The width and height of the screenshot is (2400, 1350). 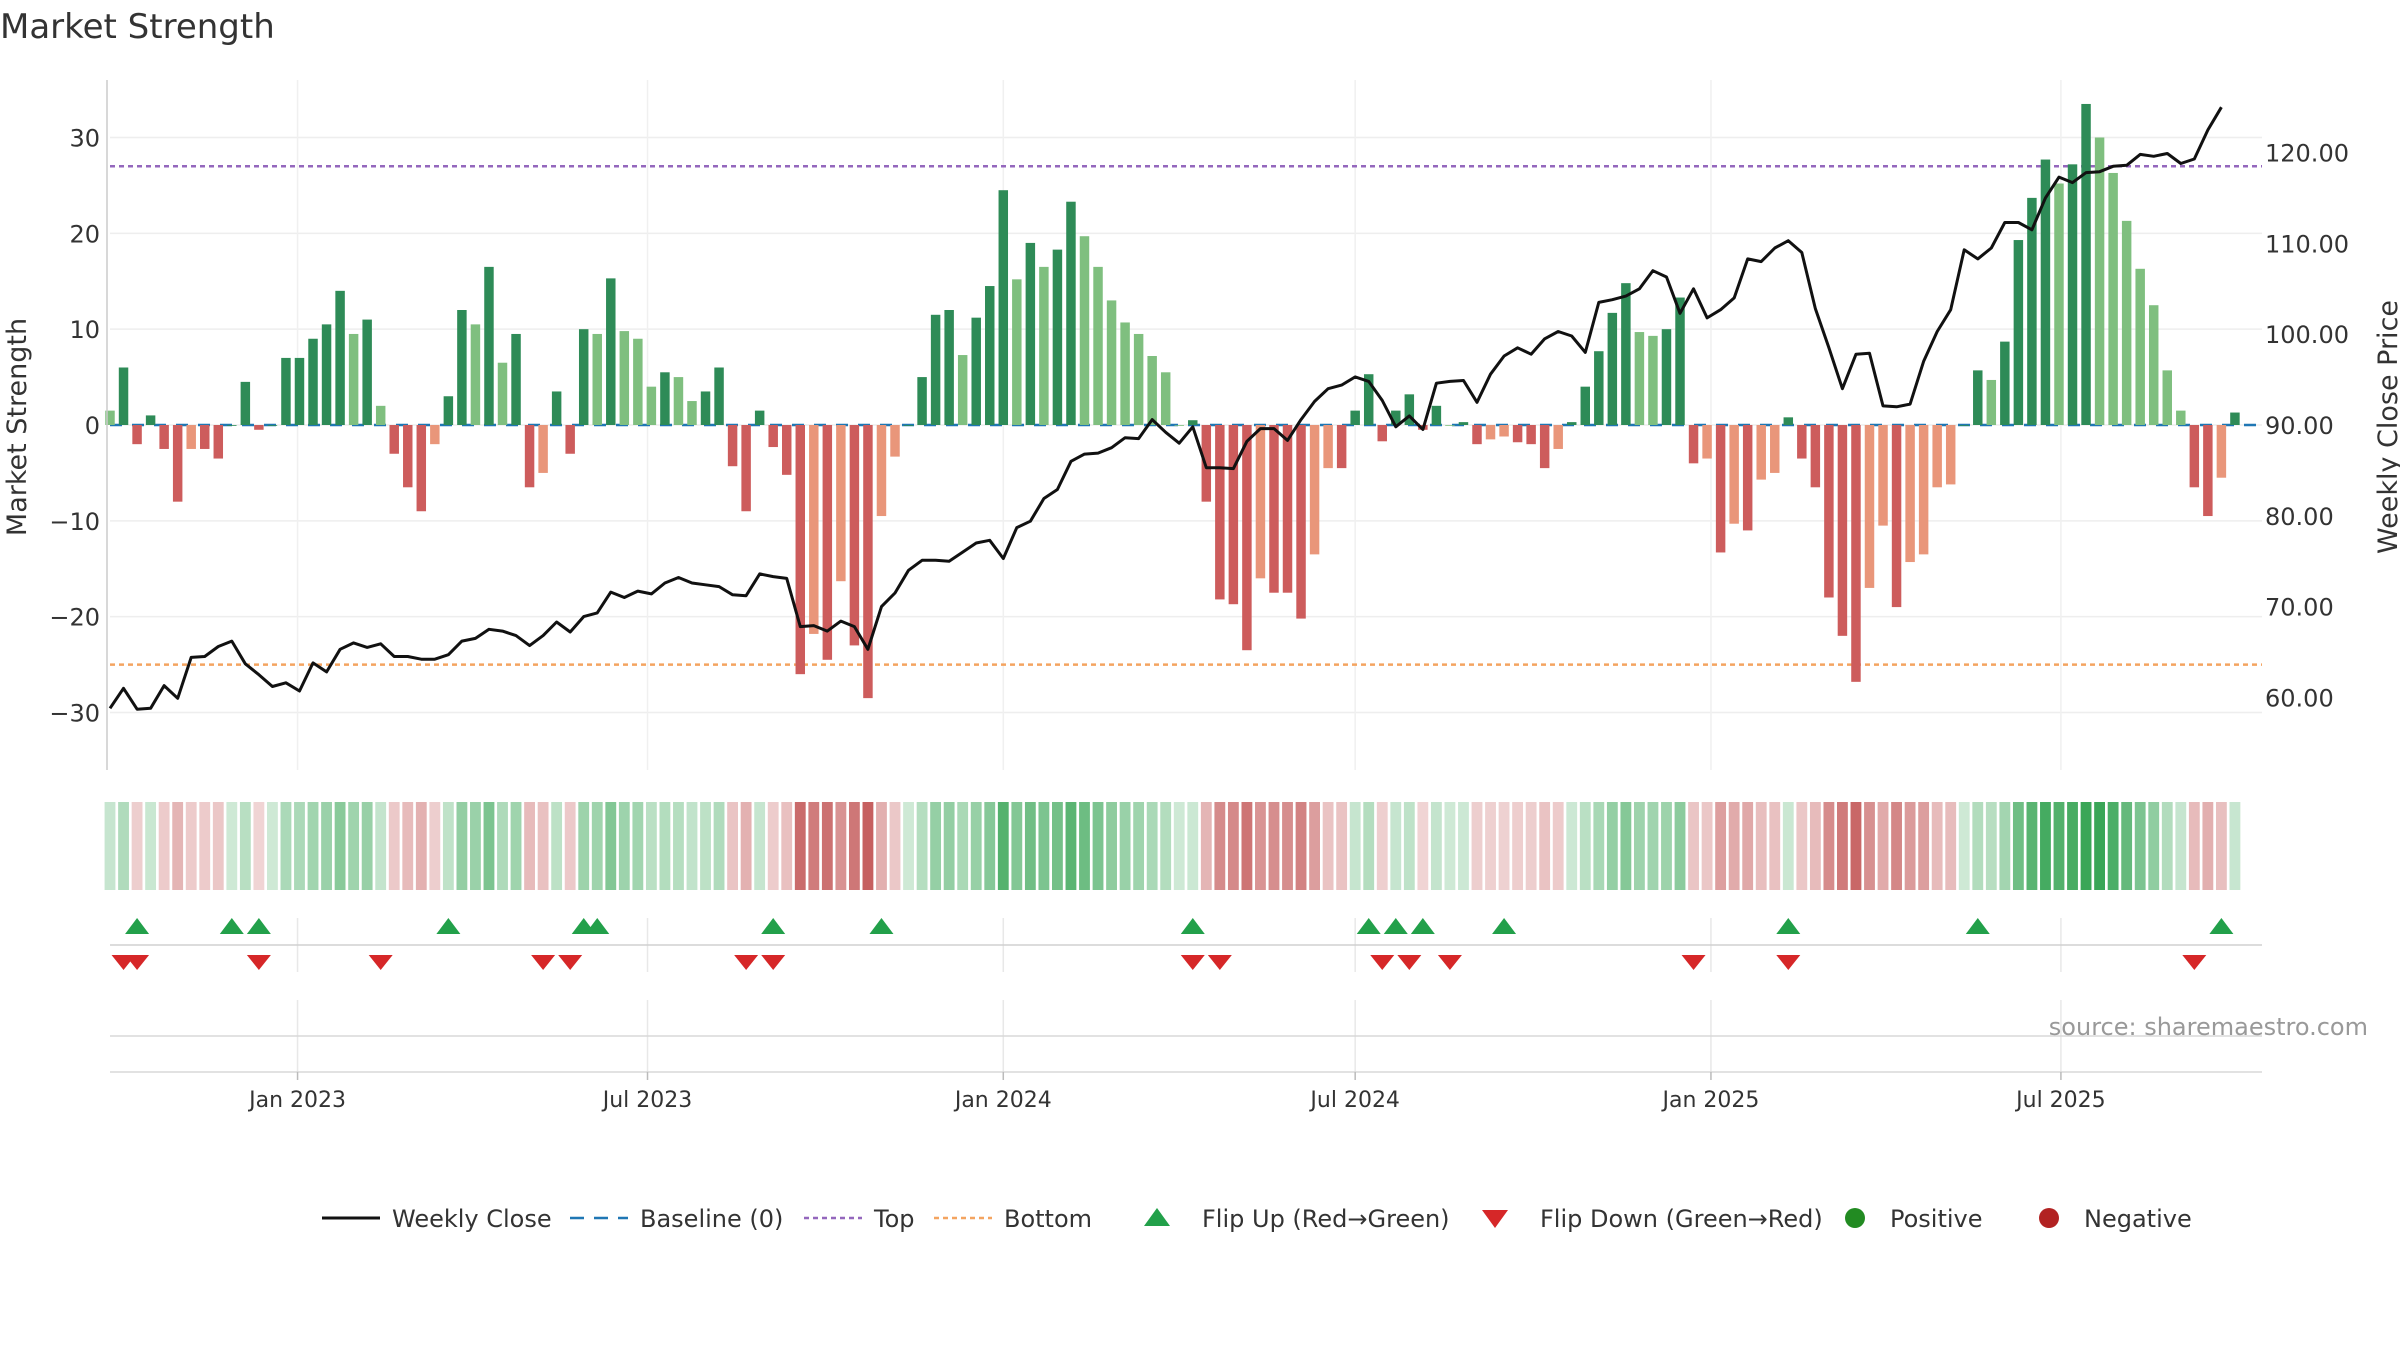 What do you see at coordinates (2299, 698) in the screenshot?
I see `right-tick-label: 60.00` at bounding box center [2299, 698].